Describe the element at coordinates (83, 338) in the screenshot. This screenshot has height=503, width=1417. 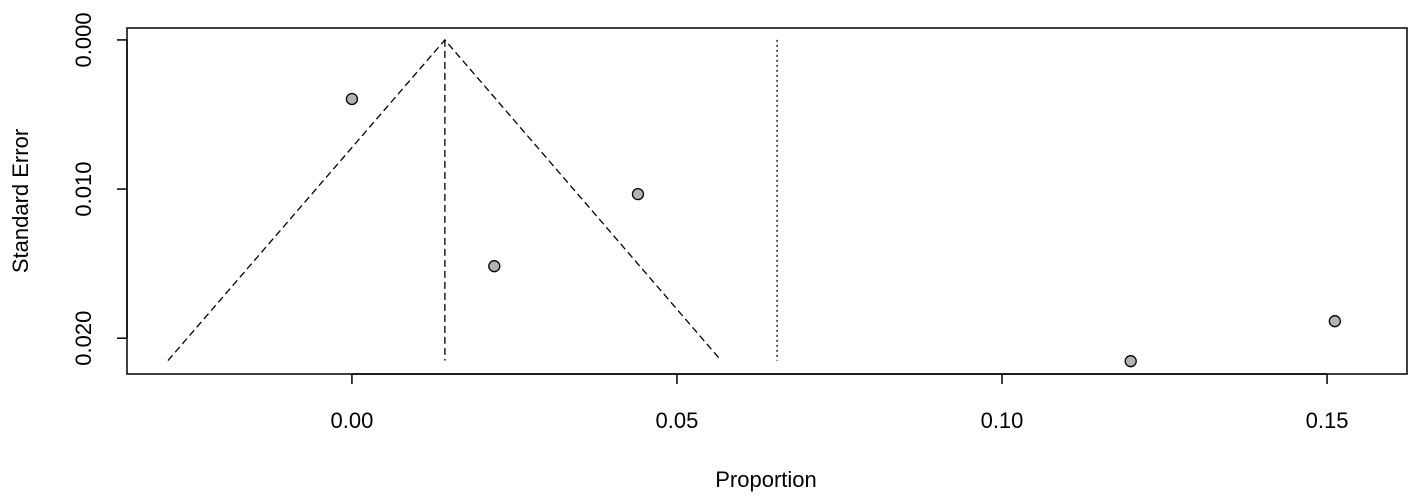
I see `y-tick-label: 0.020` at that location.